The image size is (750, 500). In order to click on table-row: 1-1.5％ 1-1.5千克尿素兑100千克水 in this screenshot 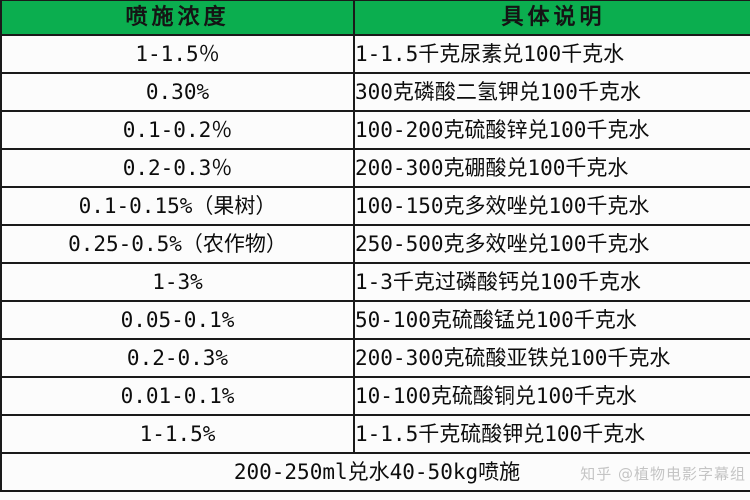, I will do `click(375, 54)`.